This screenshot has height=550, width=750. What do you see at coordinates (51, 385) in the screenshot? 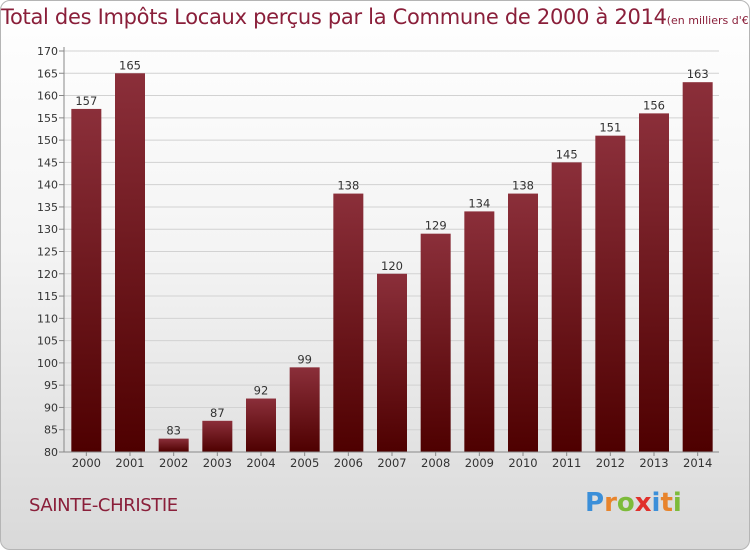
I see `y-tick-label: 95` at bounding box center [51, 385].